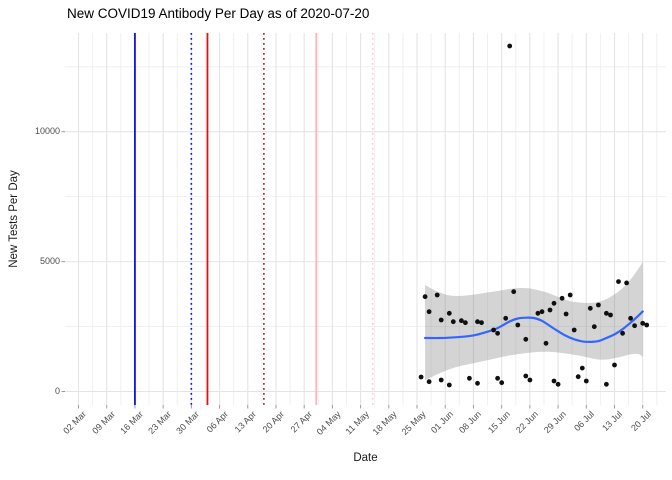  What do you see at coordinates (49, 260) in the screenshot?
I see `y-tick-label: 5000` at bounding box center [49, 260].